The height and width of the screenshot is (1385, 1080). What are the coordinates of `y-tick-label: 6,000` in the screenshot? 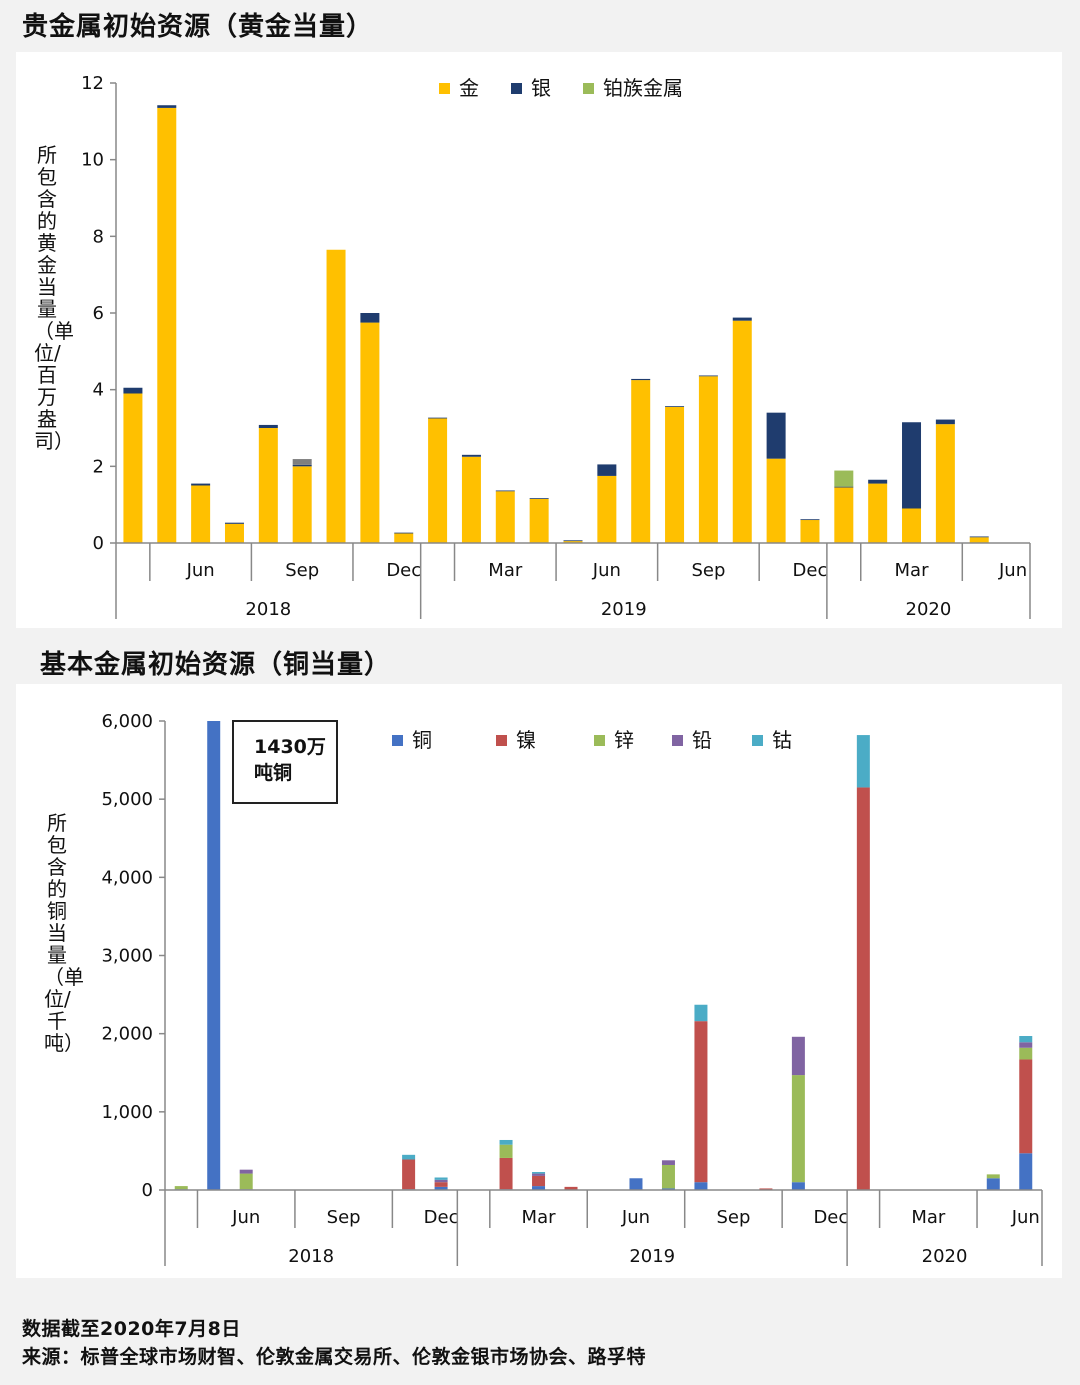 It's located at (127, 721).